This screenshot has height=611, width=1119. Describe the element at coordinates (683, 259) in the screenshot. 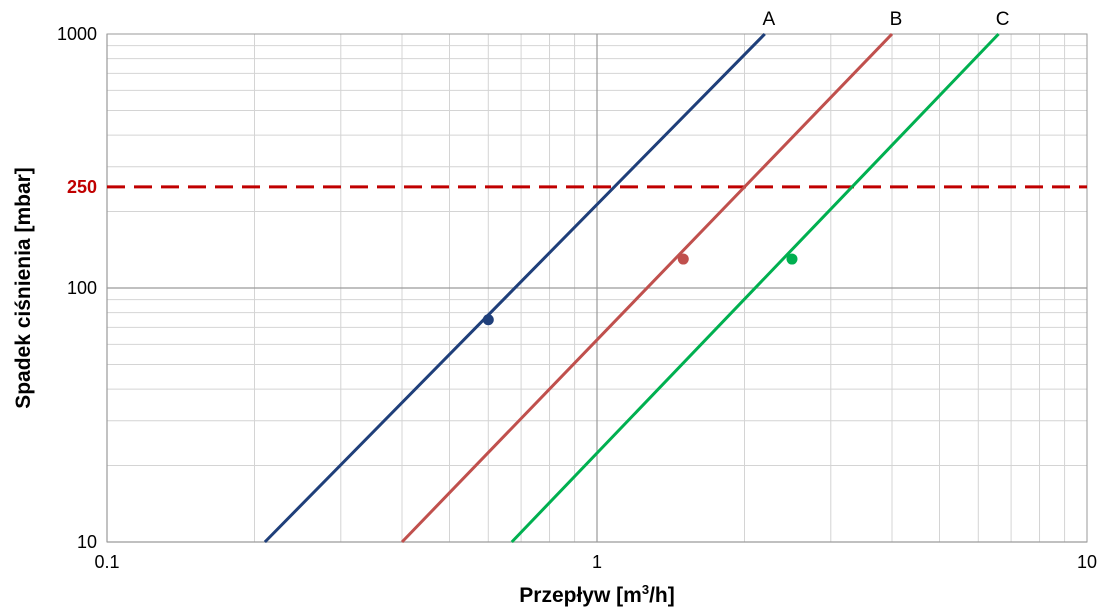

I see `series-marker-b` at that location.